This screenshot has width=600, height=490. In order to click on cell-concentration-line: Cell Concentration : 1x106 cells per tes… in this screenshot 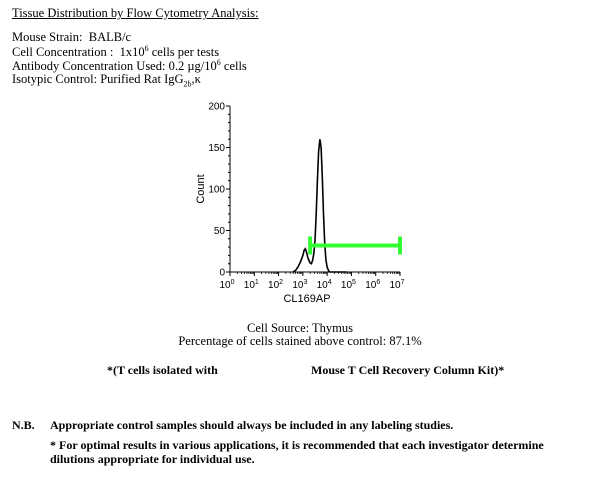, I will do `click(115, 52)`.